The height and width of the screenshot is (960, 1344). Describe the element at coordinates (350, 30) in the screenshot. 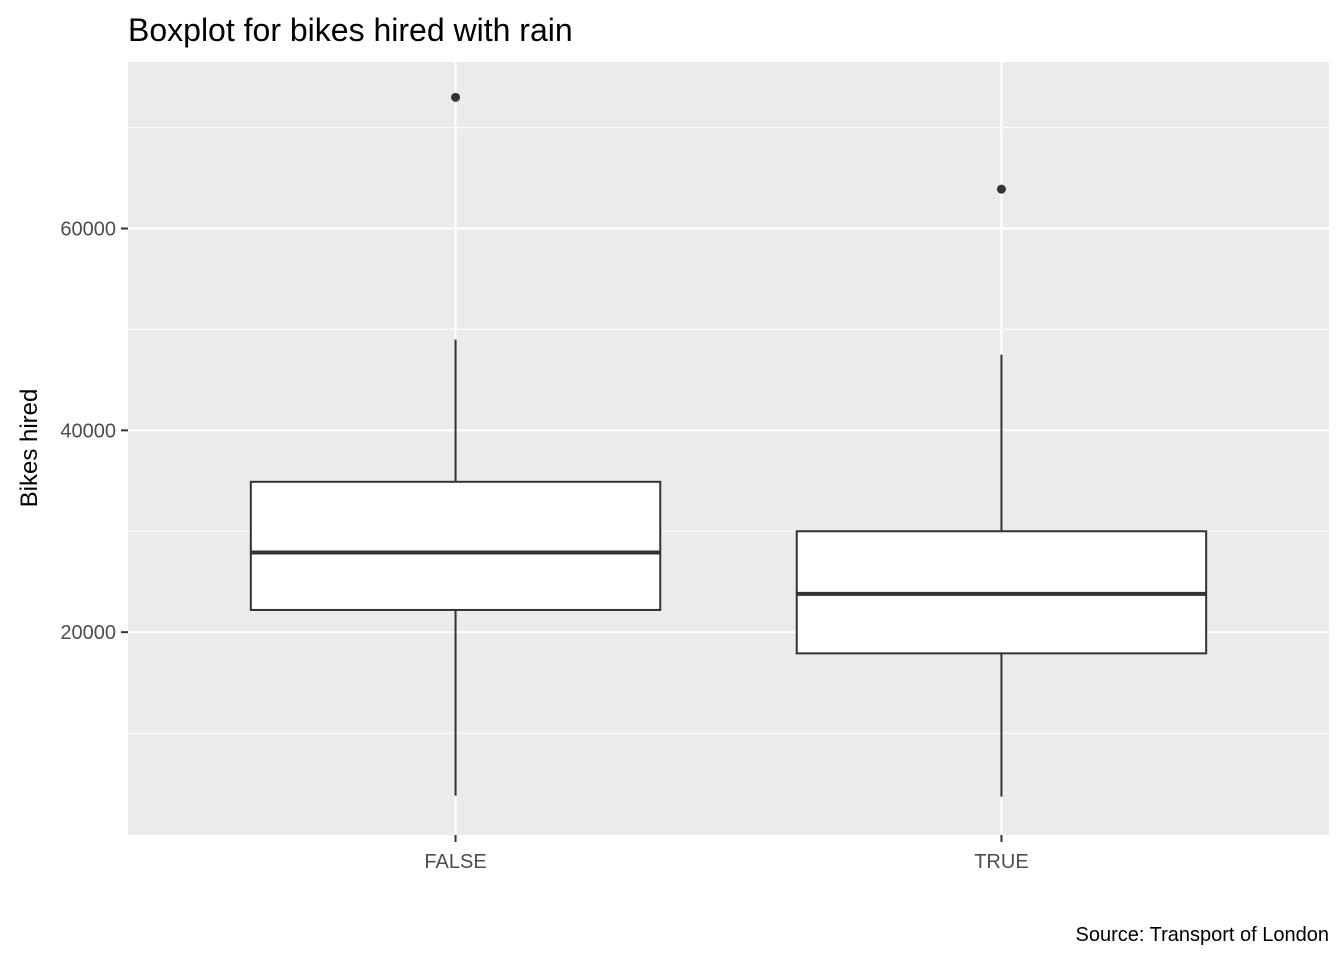

I see `chart-title: Boxplot for bikes hired with rain` at that location.